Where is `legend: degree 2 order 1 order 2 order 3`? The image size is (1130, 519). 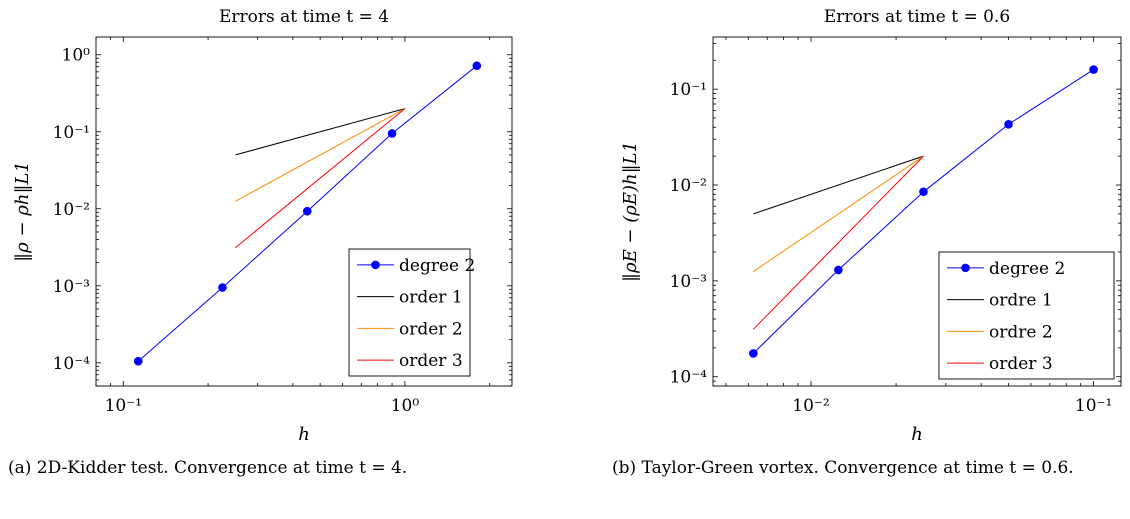
legend: degree 2 order 1 order 2 order 3 is located at coordinates (411, 312).